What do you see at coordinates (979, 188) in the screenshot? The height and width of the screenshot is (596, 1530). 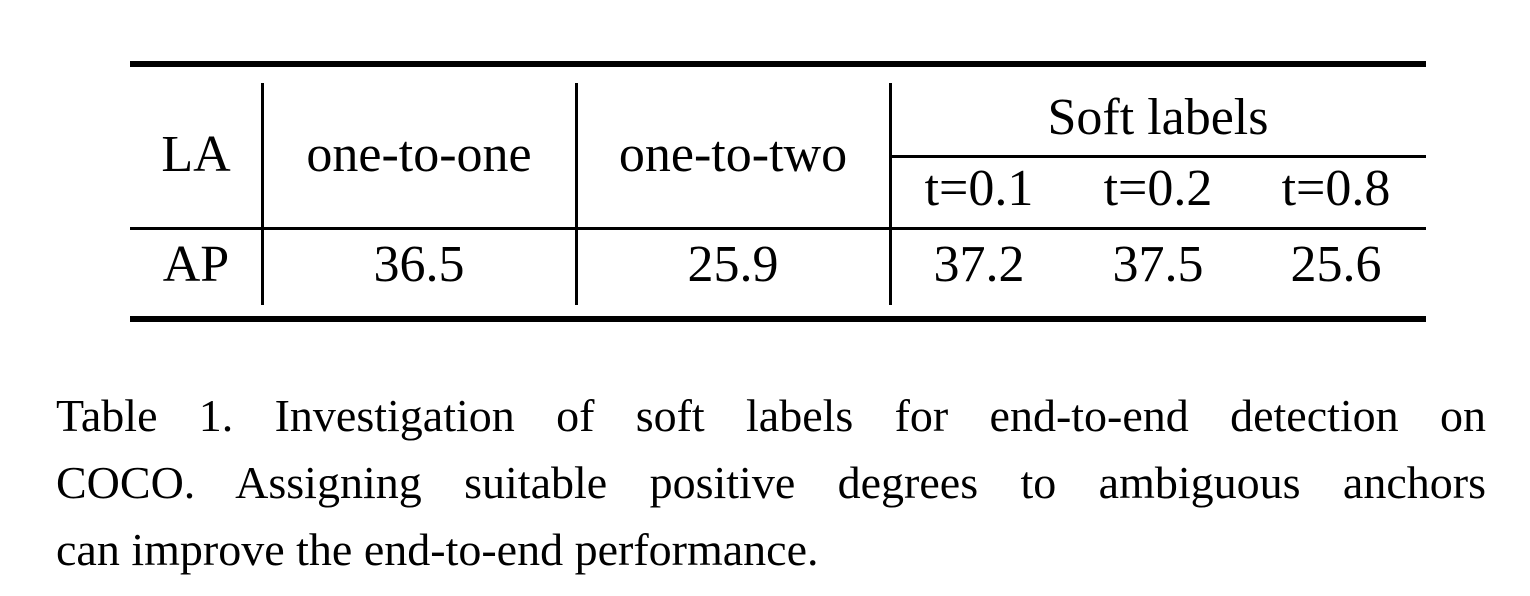 I see `header-soft-t01: t=0.1` at bounding box center [979, 188].